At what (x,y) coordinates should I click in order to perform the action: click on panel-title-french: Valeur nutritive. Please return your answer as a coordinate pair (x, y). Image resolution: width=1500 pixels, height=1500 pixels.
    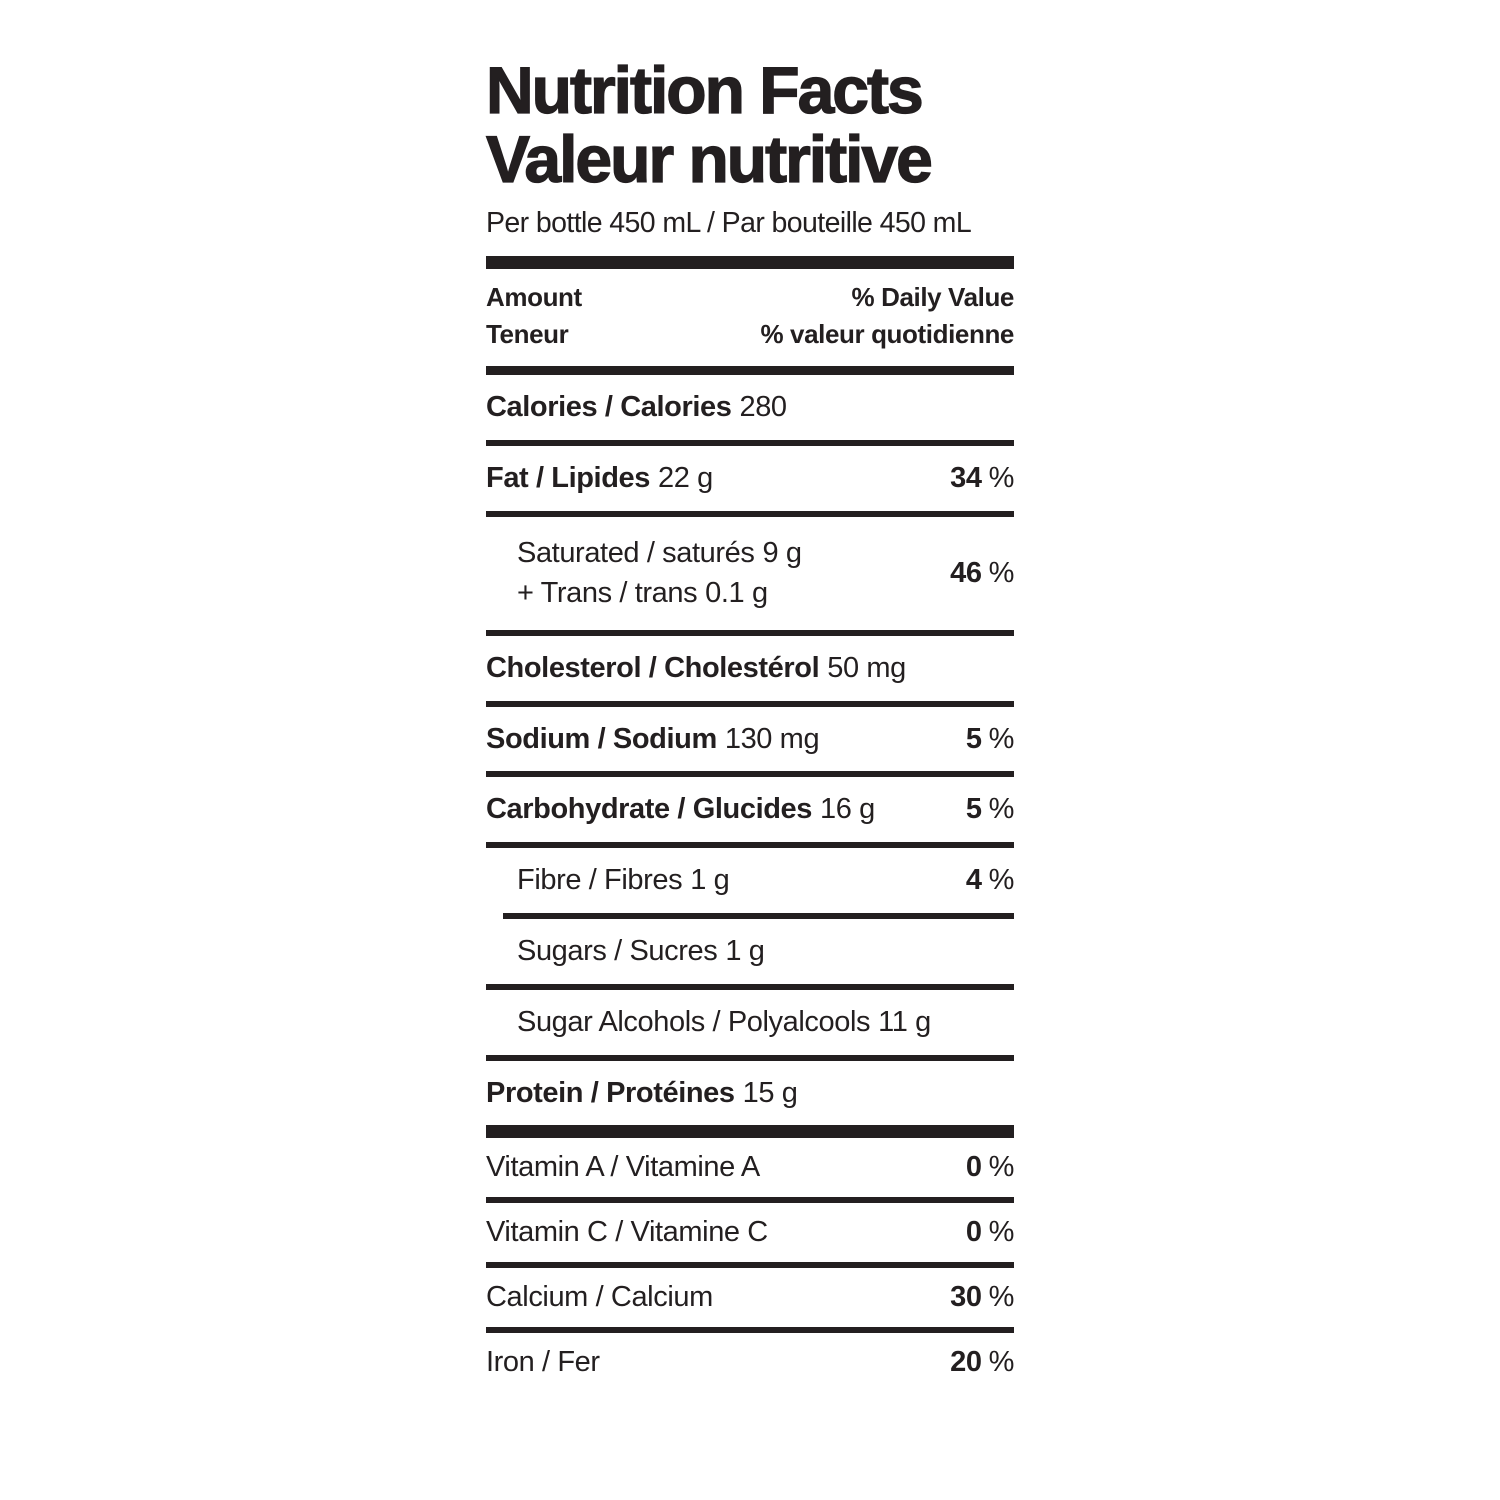
    Looking at the image, I should click on (709, 159).